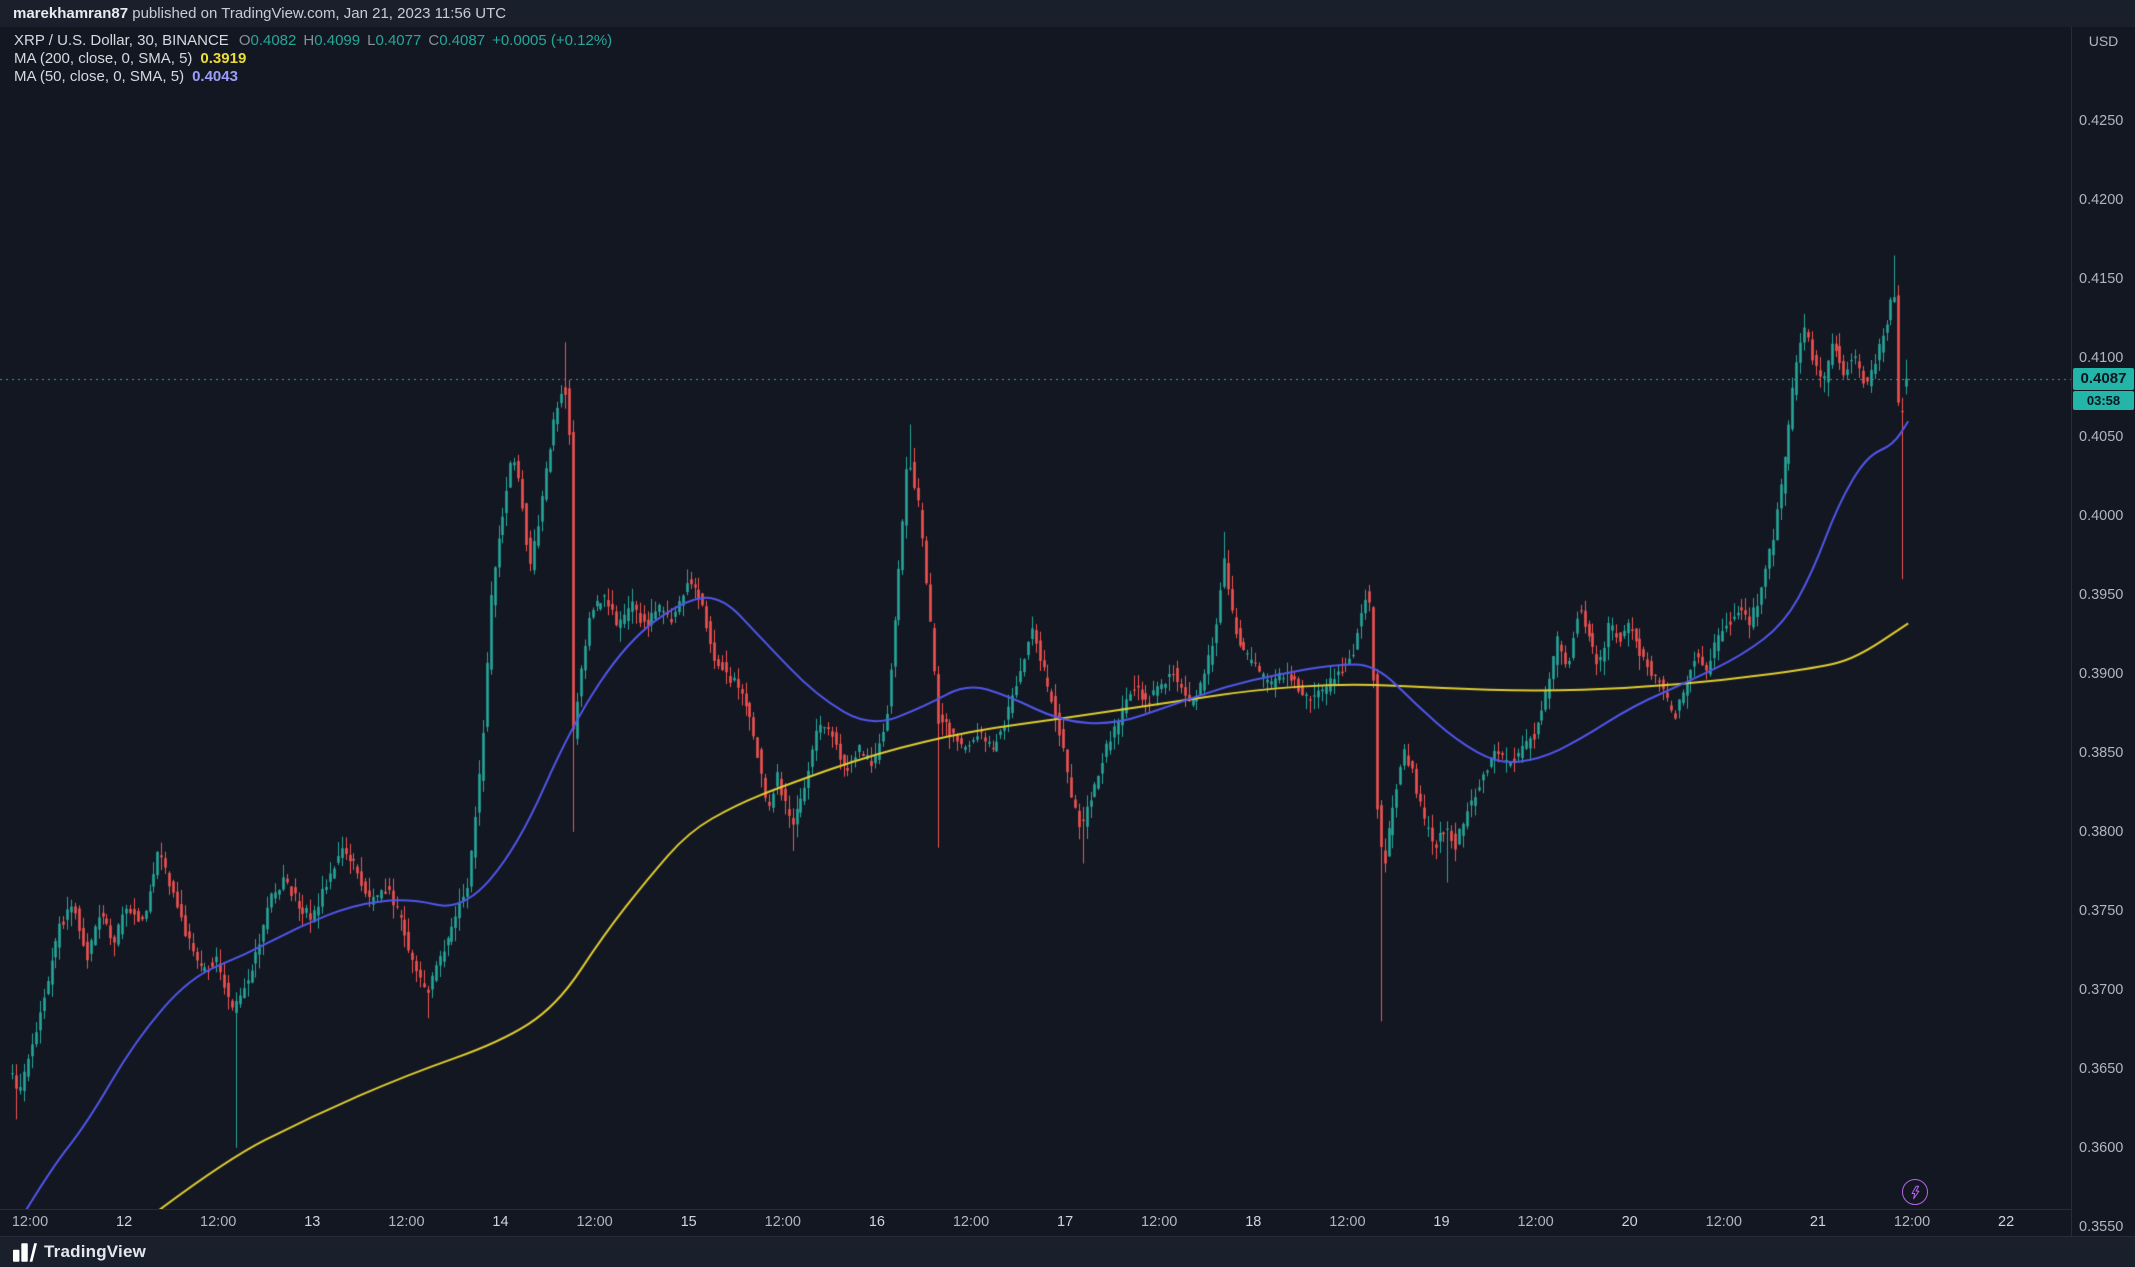 This screenshot has height=1267, width=2135. I want to click on price-axis-tick: 0.4000, so click(2101, 516).